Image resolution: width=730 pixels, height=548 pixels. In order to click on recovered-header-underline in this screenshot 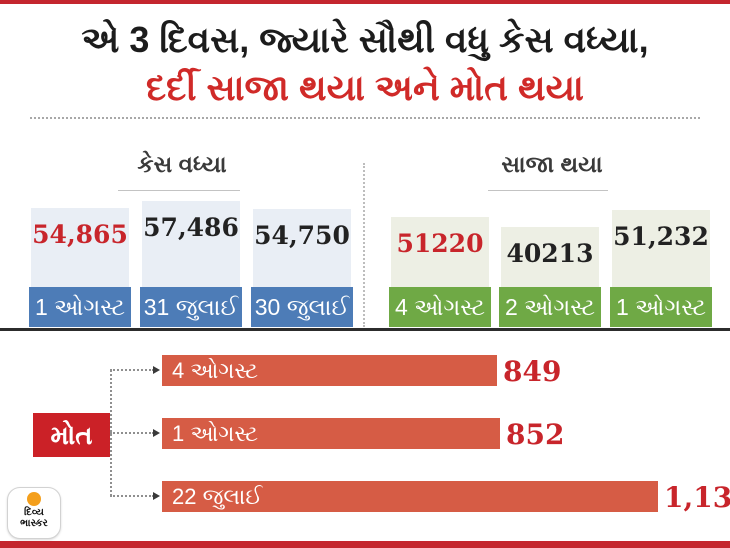, I will do `click(548, 190)`.